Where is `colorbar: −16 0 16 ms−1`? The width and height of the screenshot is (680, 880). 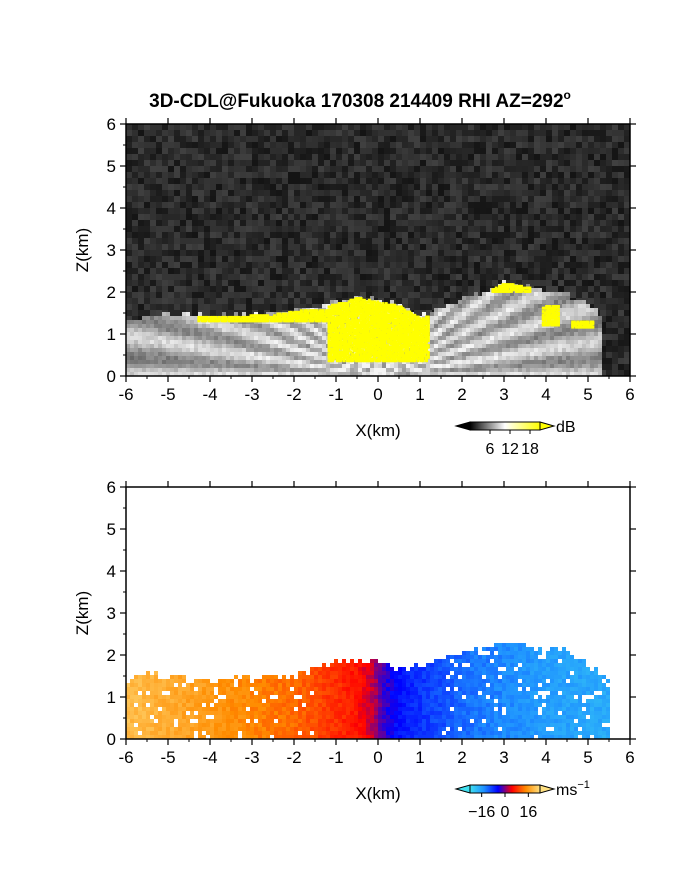
colorbar: −16 0 16 ms−1 is located at coordinates (522, 800).